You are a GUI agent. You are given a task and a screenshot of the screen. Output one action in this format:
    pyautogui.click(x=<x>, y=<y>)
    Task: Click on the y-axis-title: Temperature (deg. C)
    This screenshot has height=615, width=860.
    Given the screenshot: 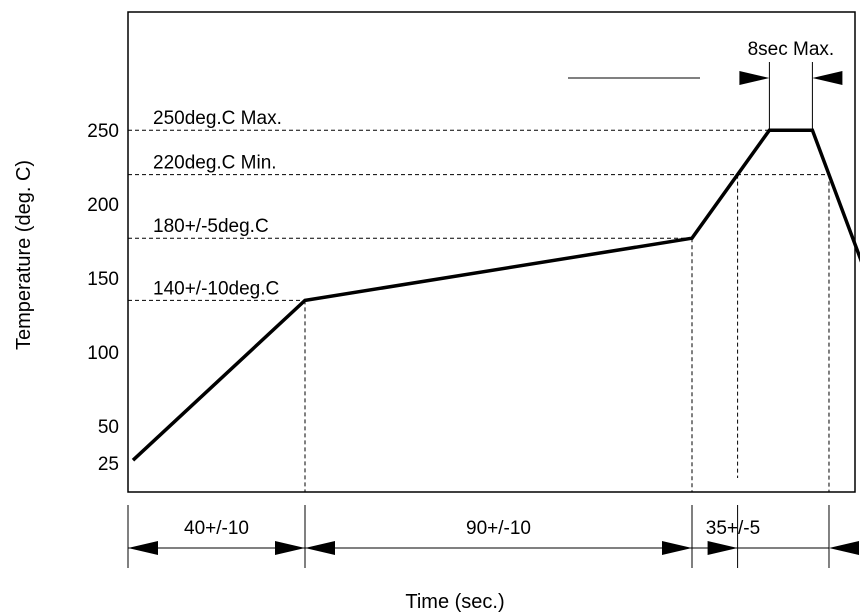 What is the action you would take?
    pyautogui.click(x=24, y=255)
    